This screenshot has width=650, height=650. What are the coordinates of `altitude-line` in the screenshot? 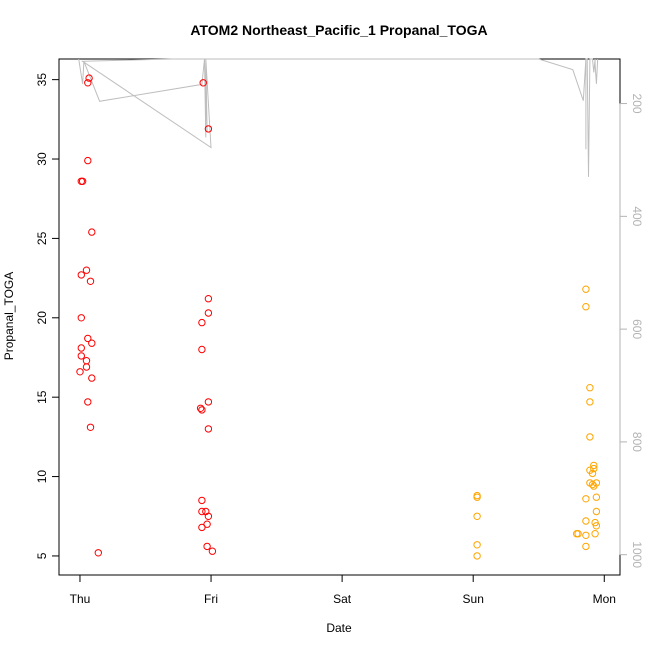 It's located at (338, 117).